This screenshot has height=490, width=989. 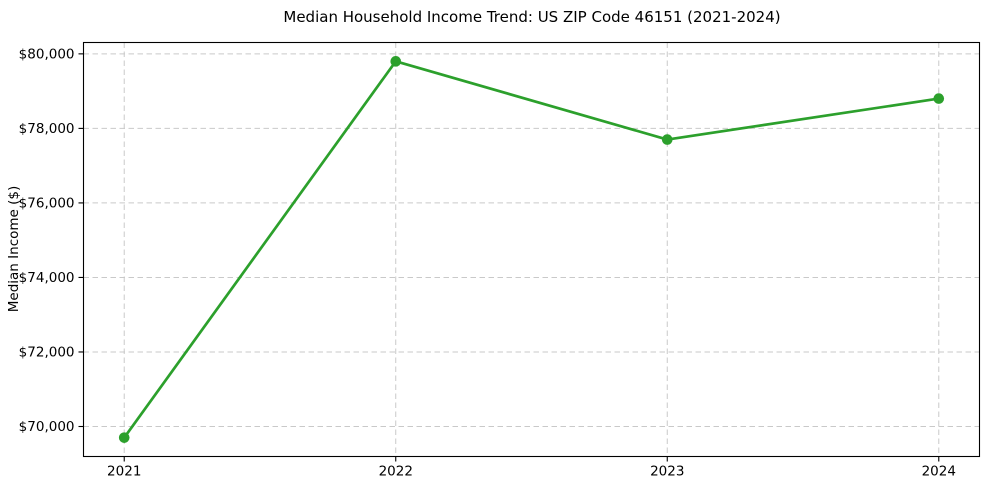 I want to click on y-tick-label: $78,000, so click(x=47, y=129).